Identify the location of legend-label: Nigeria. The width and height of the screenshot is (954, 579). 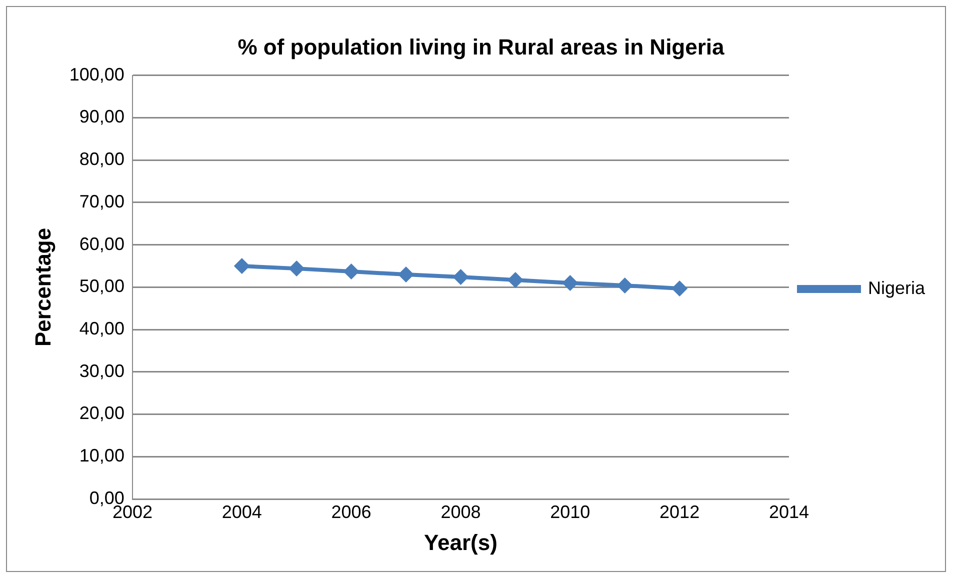
(897, 288).